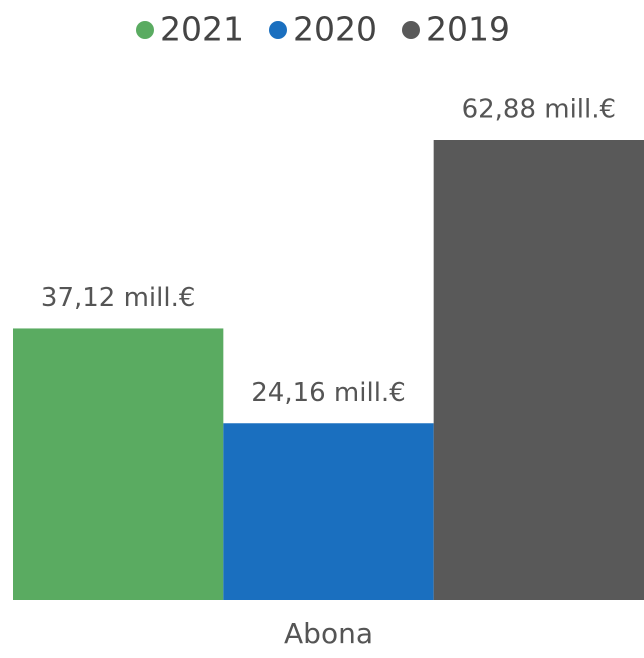  I want to click on value-label: 62,88 mill.€, so click(539, 110).